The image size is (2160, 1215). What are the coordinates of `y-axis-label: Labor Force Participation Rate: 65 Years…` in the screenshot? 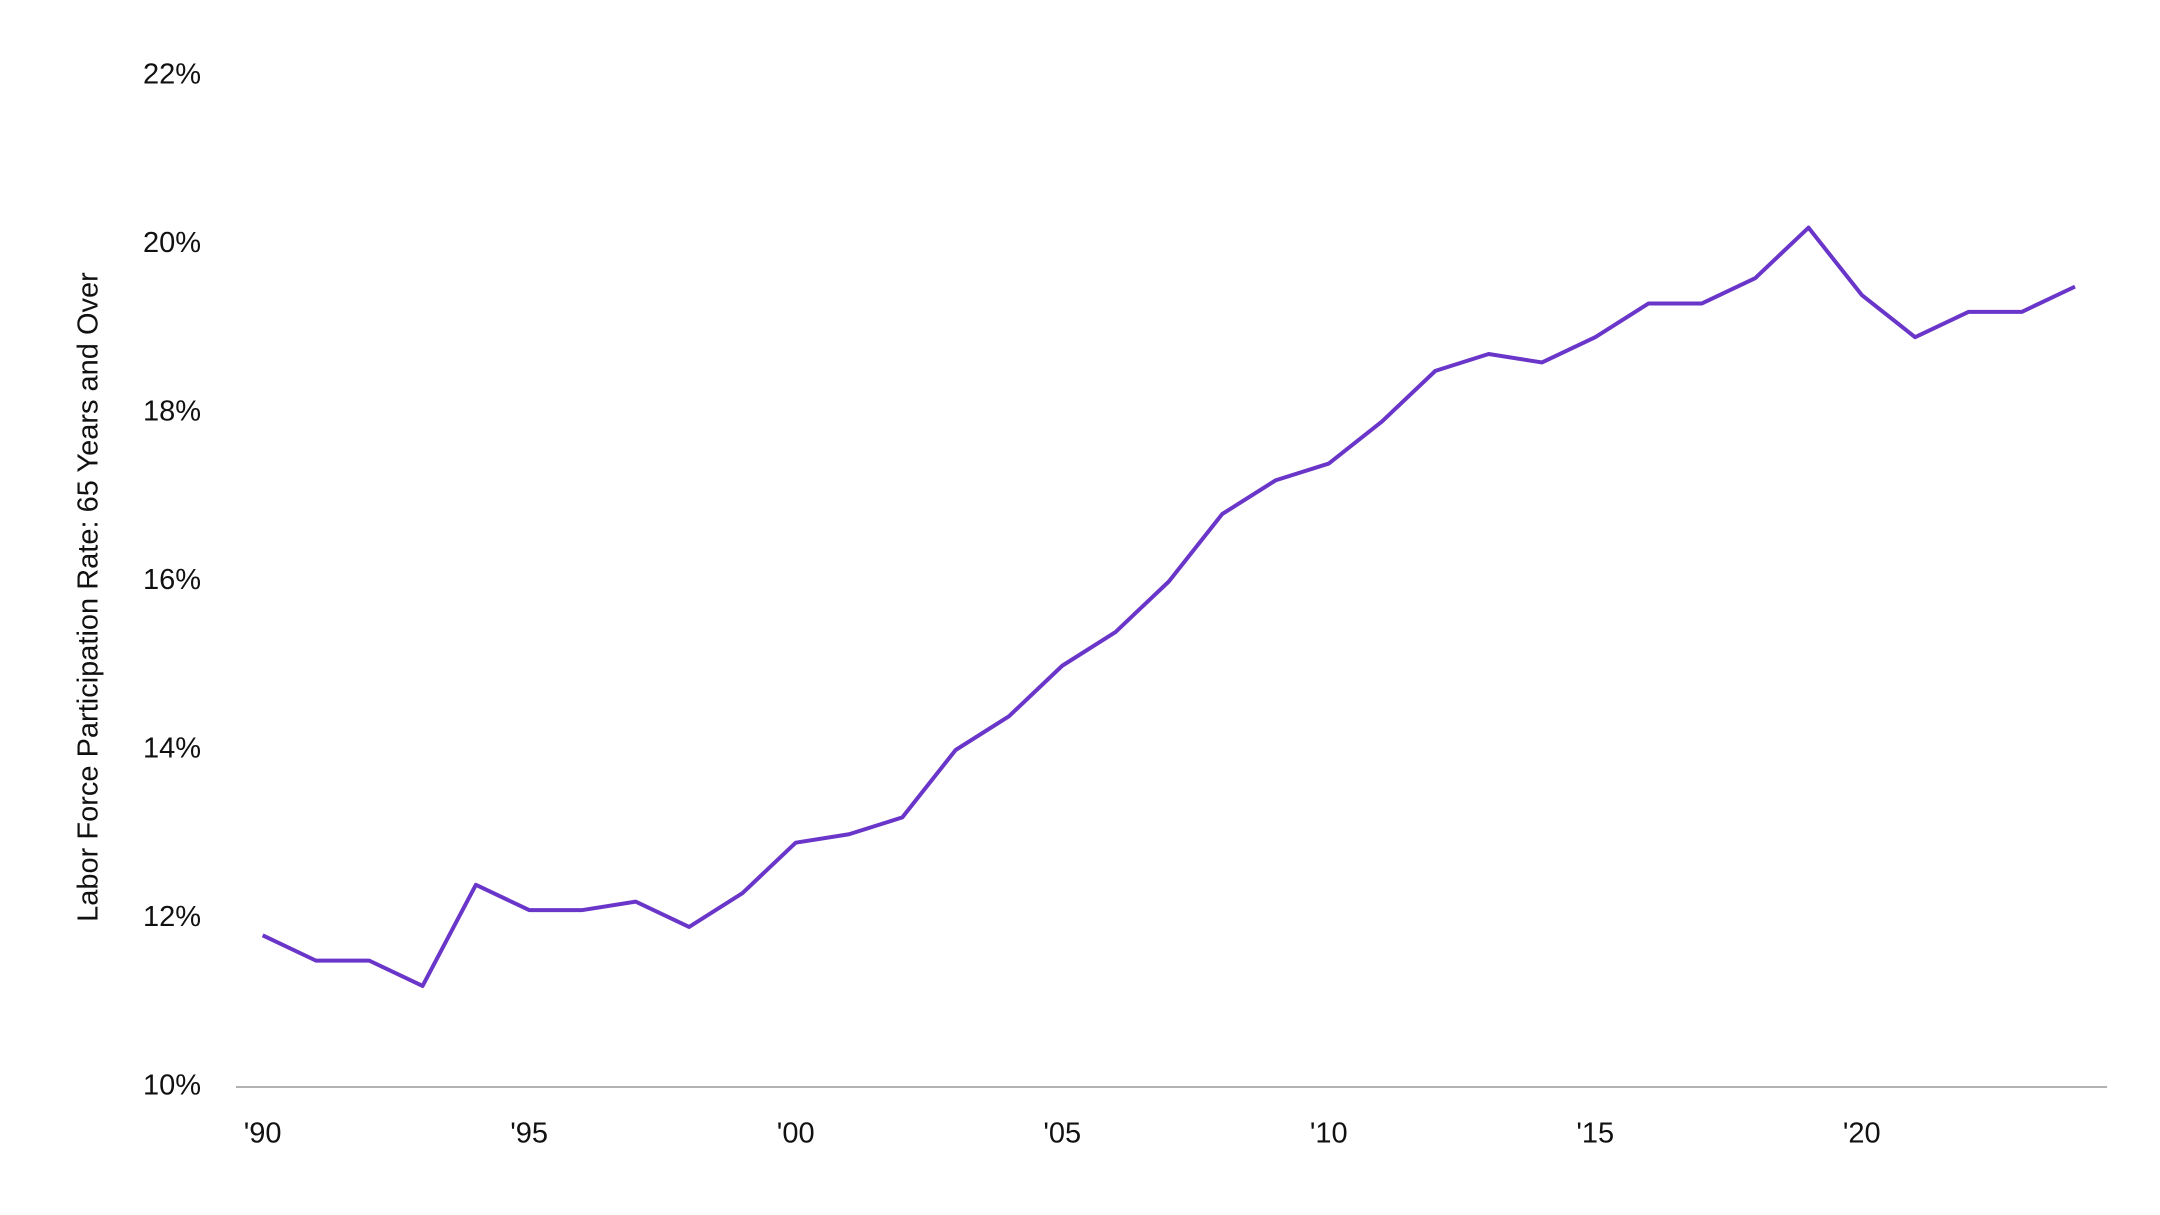 It's located at (89, 597).